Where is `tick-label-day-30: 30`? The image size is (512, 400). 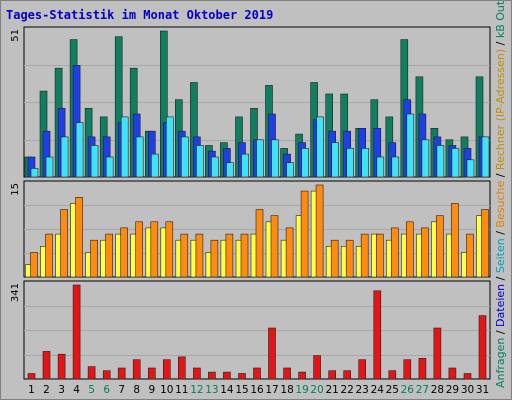 tick-label-day-30: 30 is located at coordinates (467, 390).